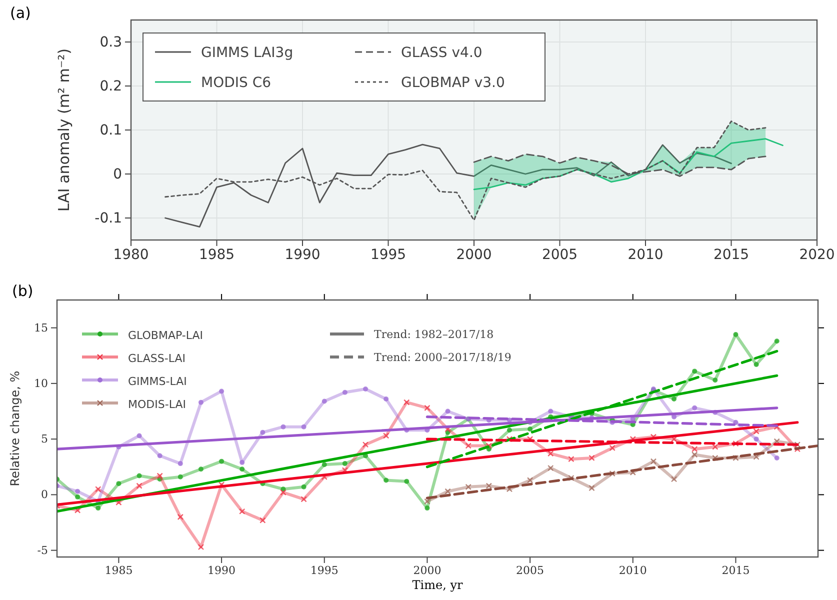 This screenshot has height=600, width=837. What do you see at coordinates (236, 83) in the screenshot?
I see `legend-label: MODIS C6` at bounding box center [236, 83].